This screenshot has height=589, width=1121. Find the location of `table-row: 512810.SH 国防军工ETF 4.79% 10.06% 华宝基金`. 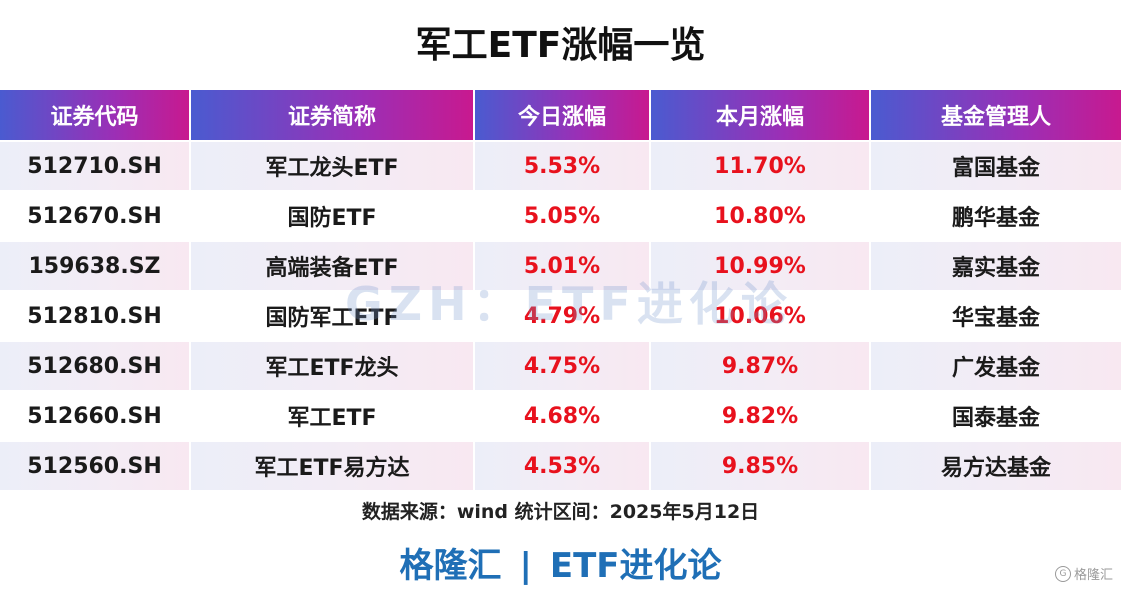

table-row: 512810.SH 国防军工ETF 4.79% 10.06% 华宝基金 is located at coordinates (560, 315).